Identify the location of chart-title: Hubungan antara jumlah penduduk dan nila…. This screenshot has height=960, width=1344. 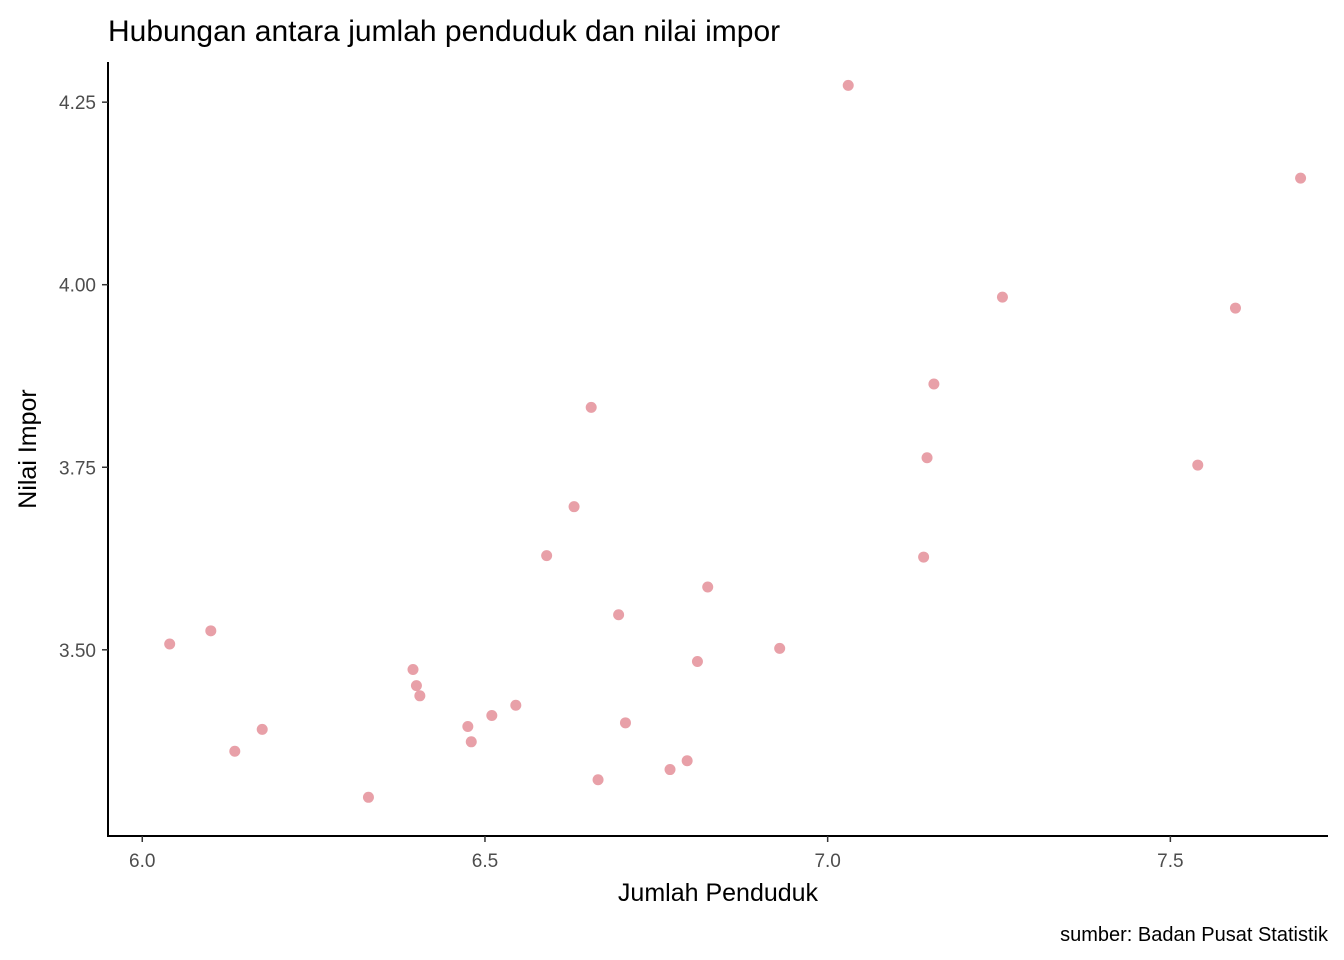
(444, 31).